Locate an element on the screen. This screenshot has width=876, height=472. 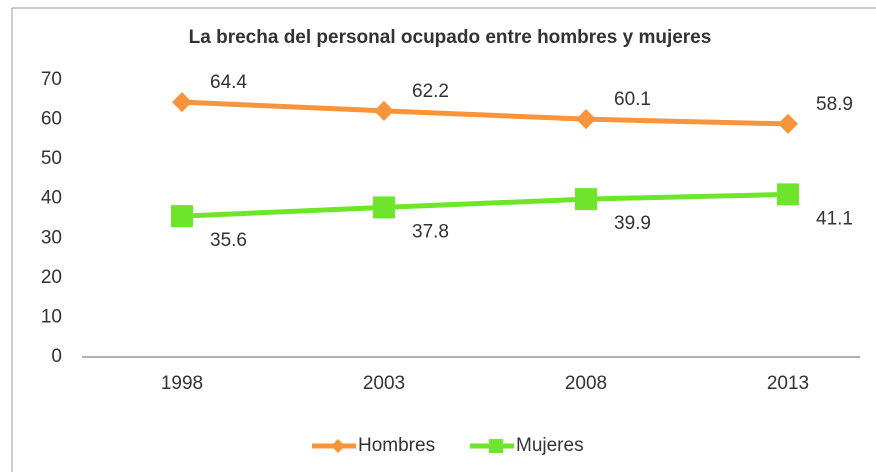
y-tick-label: 0 is located at coordinates (56, 356).